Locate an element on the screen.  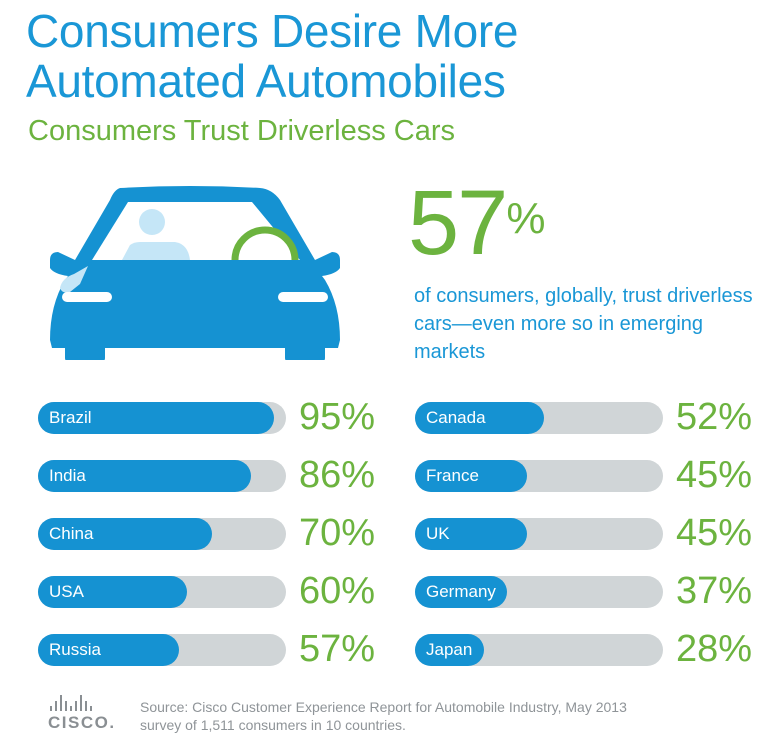
highlight-stat: 57% is located at coordinates (477, 223).